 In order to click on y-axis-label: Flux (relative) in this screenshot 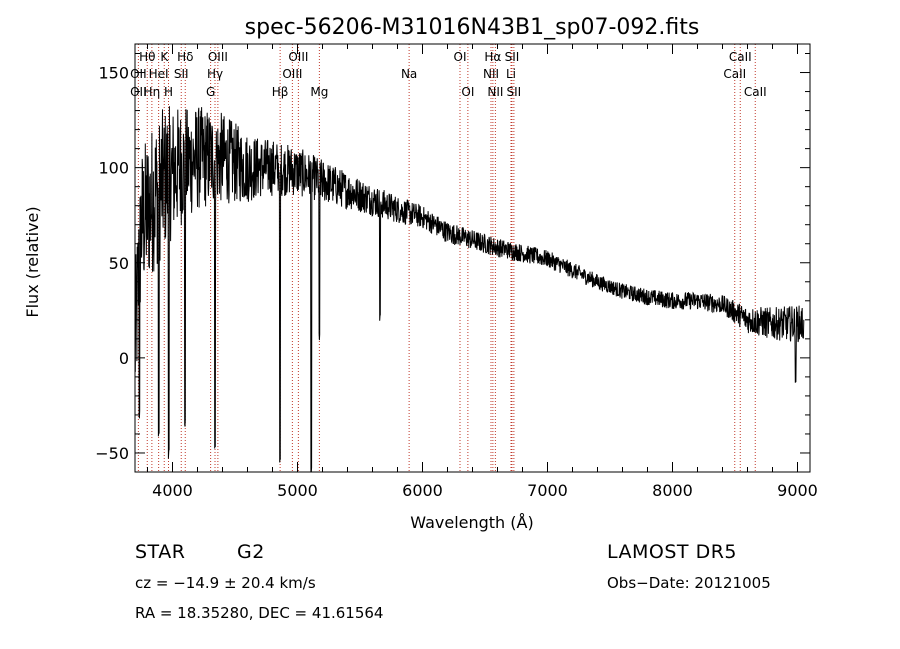, I will do `click(32, 261)`.